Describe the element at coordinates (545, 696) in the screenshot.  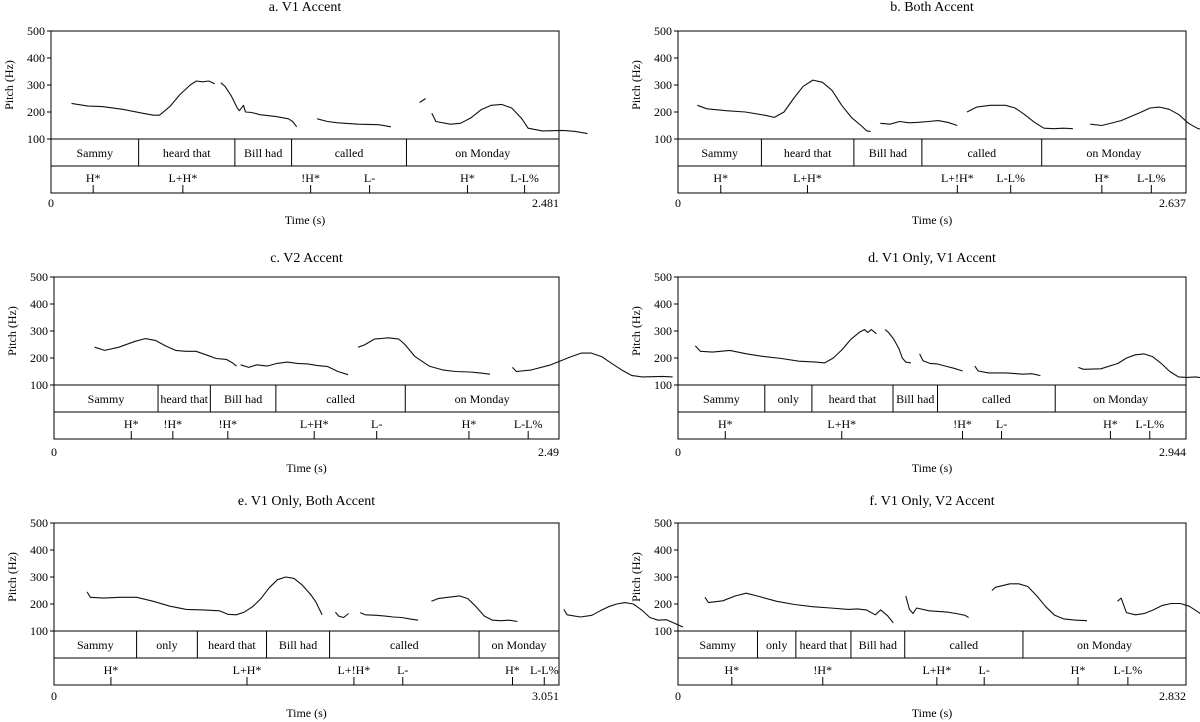
I see `x-end-label: 3.051` at that location.